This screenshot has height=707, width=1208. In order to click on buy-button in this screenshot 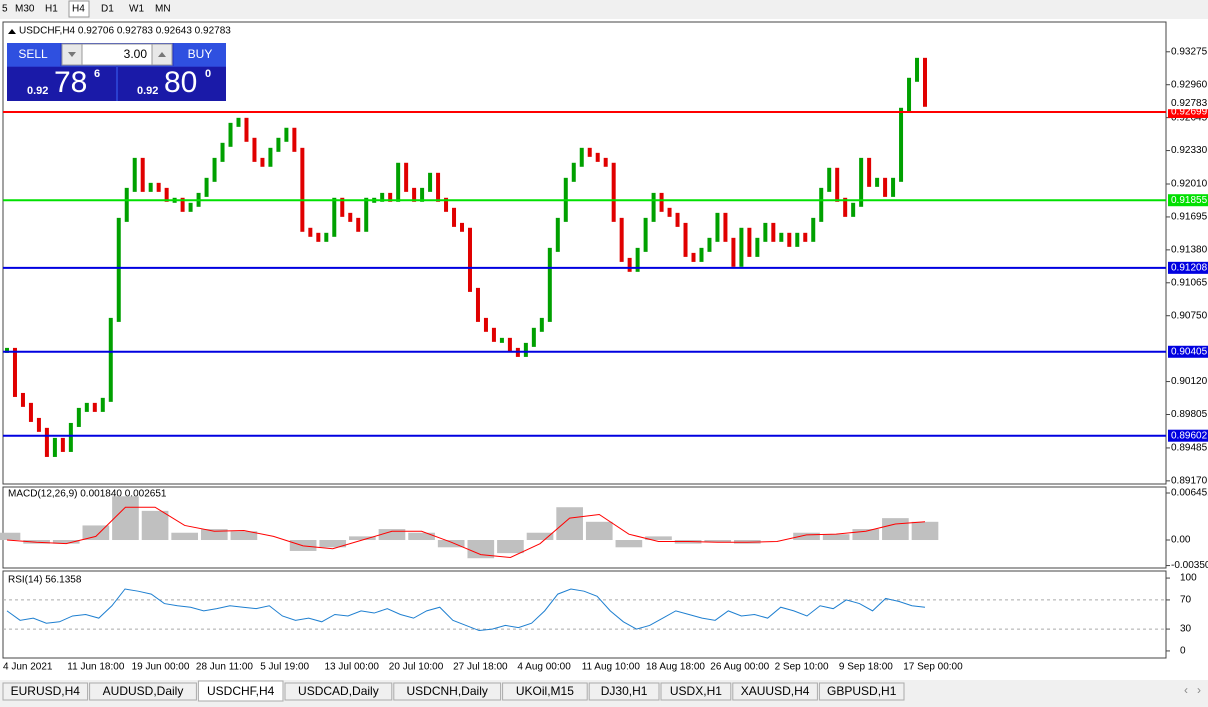, I will do `click(200, 54)`.